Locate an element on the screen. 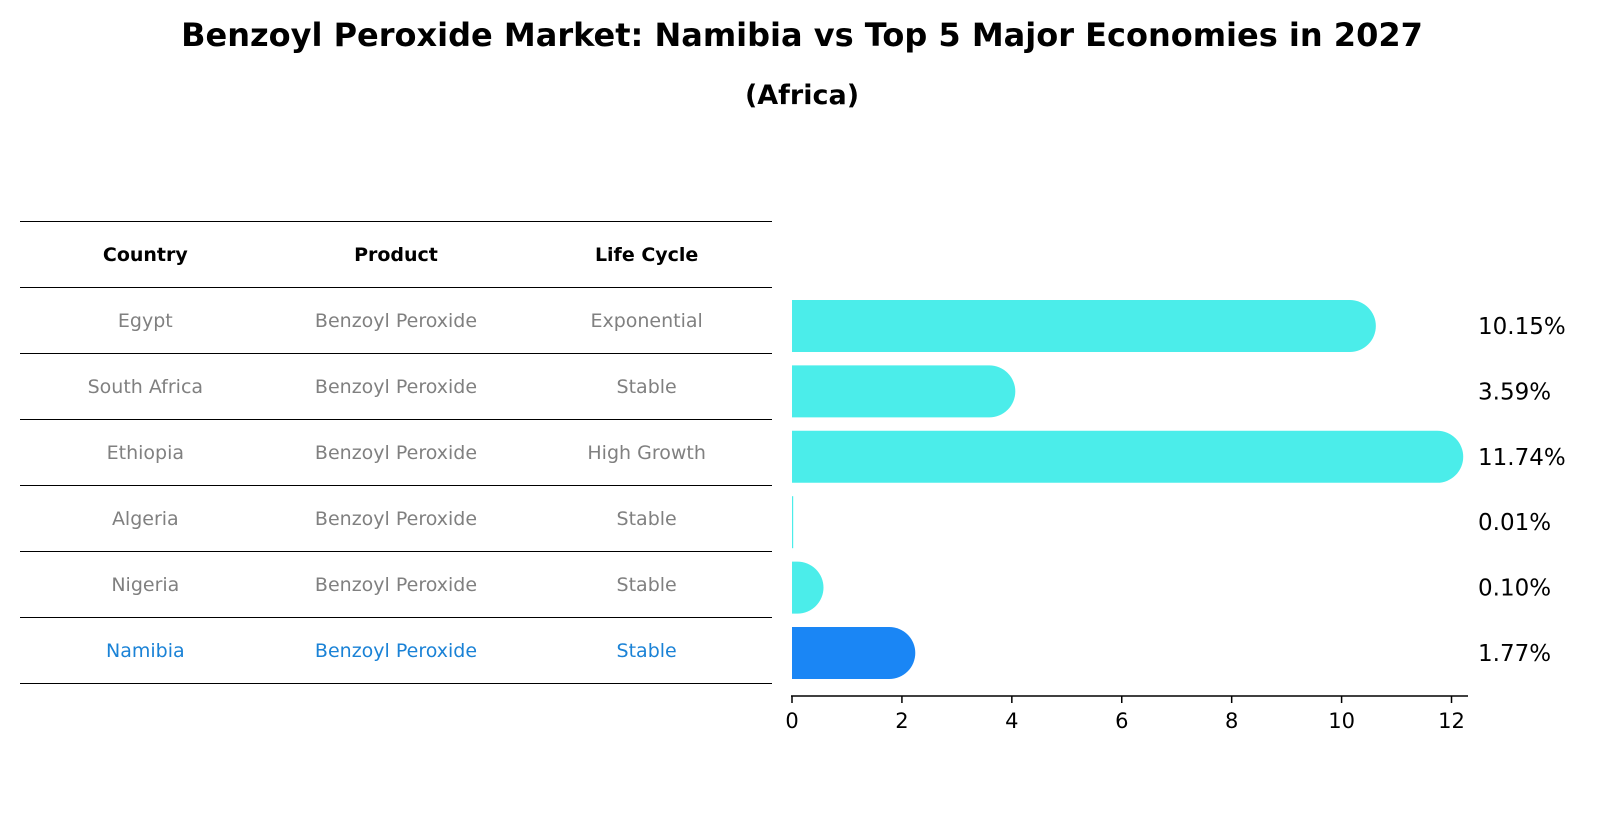  cell-country: Nigeria is located at coordinates (145, 584).